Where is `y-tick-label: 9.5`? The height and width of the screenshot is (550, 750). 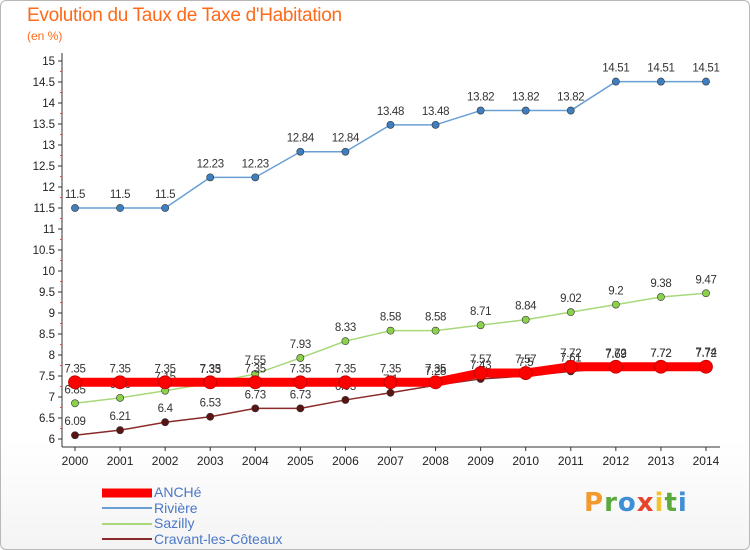 y-tick-label: 9.5 is located at coordinates (47, 293).